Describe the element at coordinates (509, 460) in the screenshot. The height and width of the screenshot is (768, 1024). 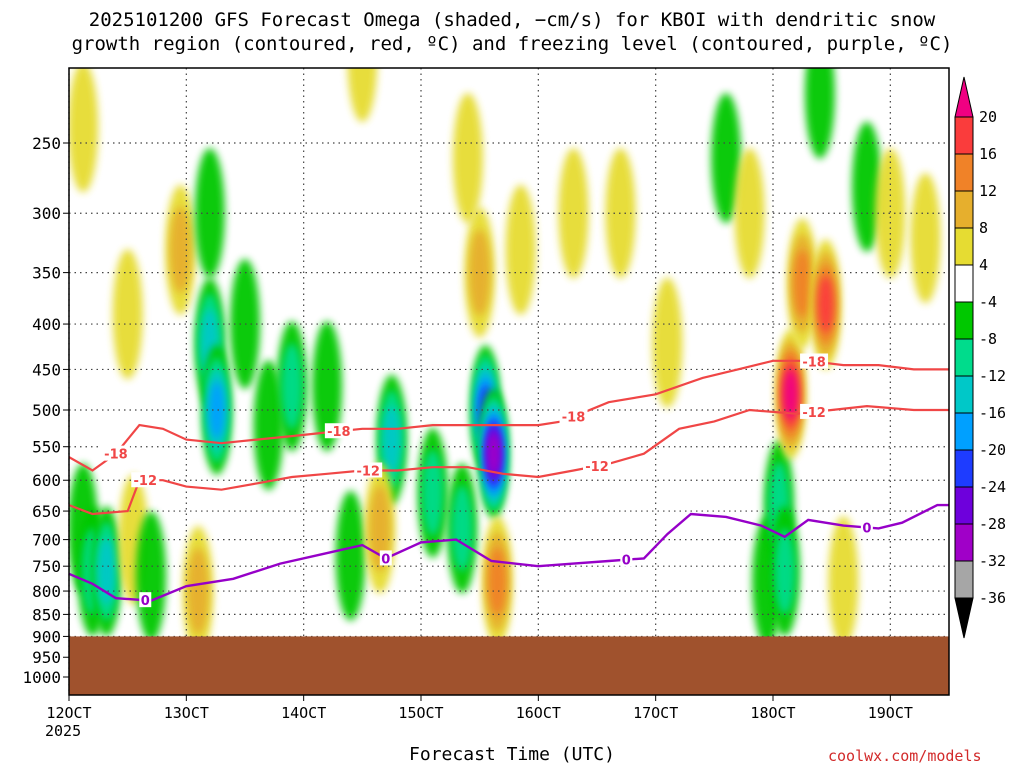
I see `isotherm-minus12-line` at that location.